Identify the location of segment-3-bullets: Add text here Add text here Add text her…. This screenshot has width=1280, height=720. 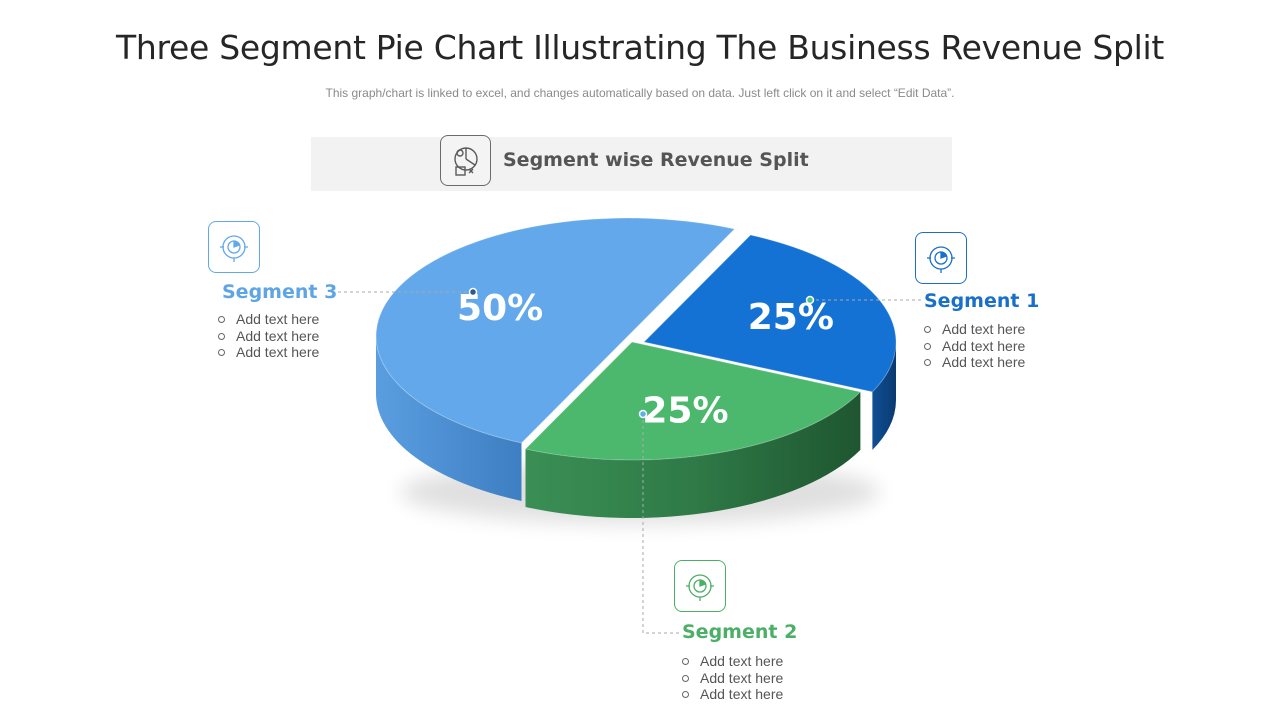
(268, 336).